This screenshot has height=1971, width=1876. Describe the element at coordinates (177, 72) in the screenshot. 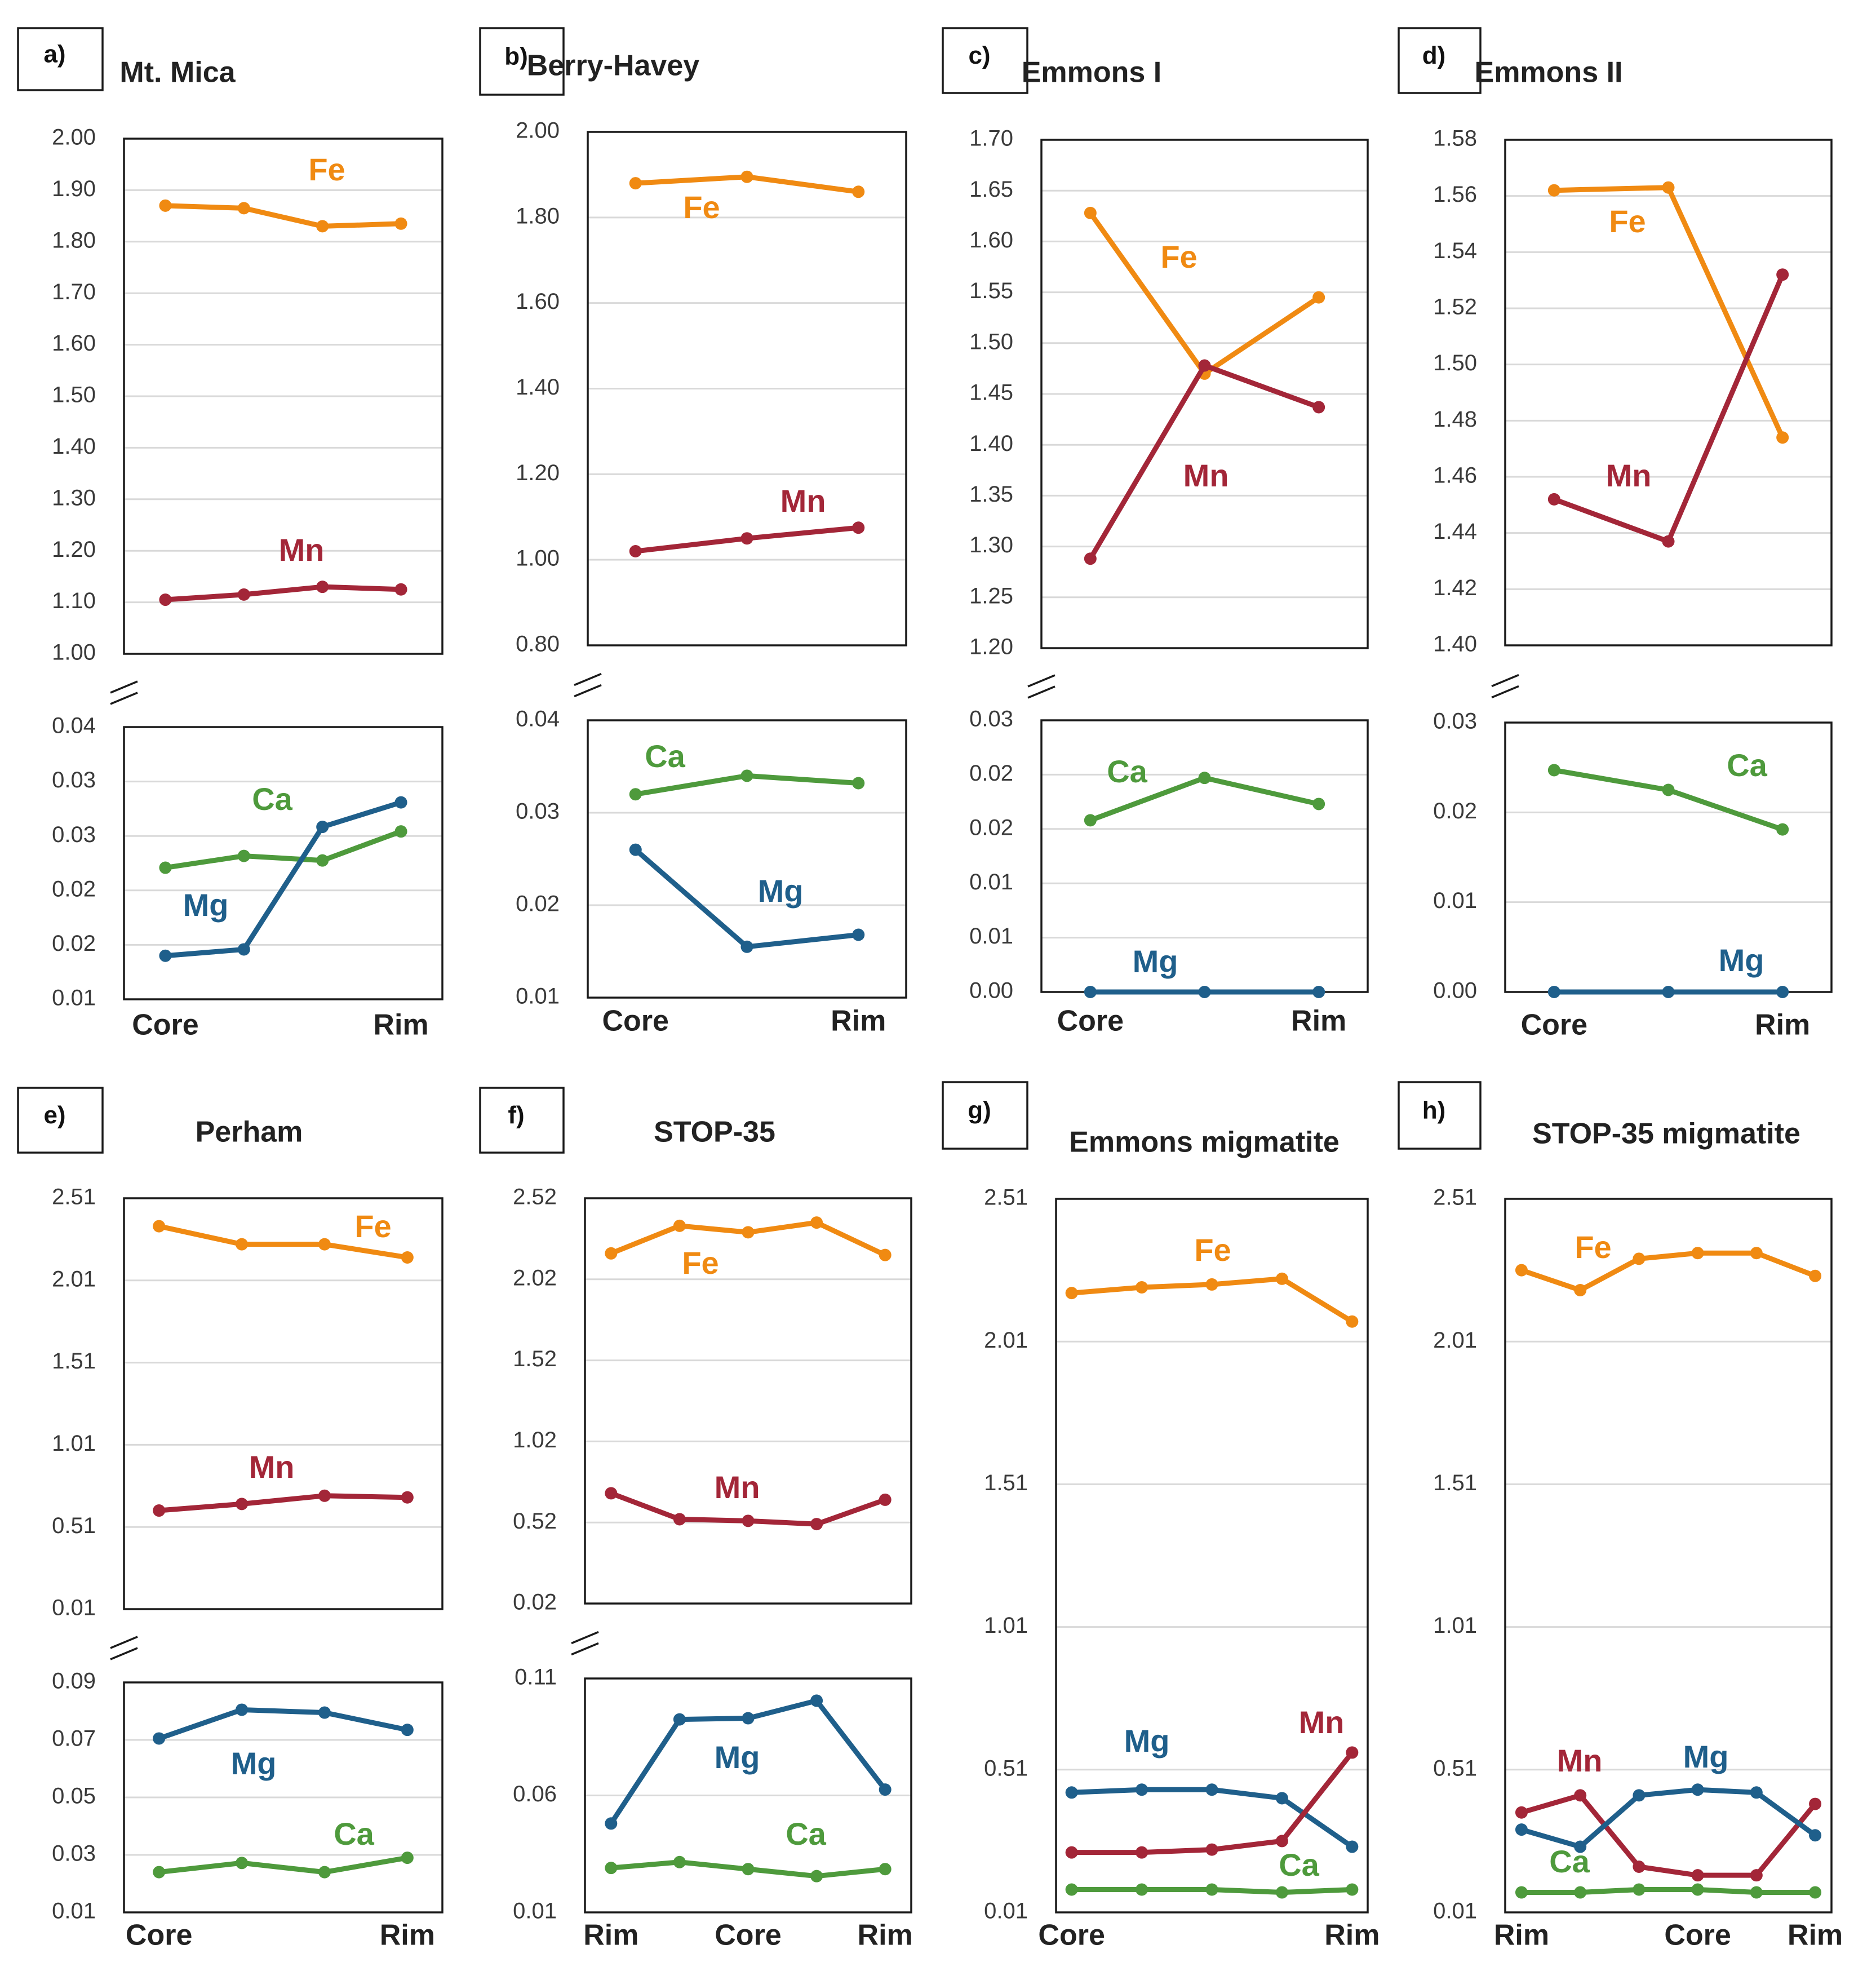

I see `chart-title: Mt. Mica` at that location.